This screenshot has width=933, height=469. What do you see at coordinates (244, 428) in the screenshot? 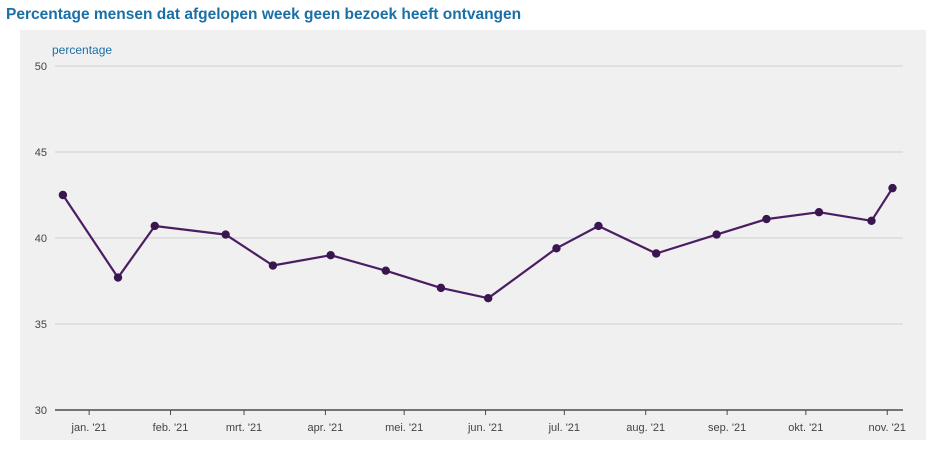
I see `x-tick-label: mrt. '21` at bounding box center [244, 428].